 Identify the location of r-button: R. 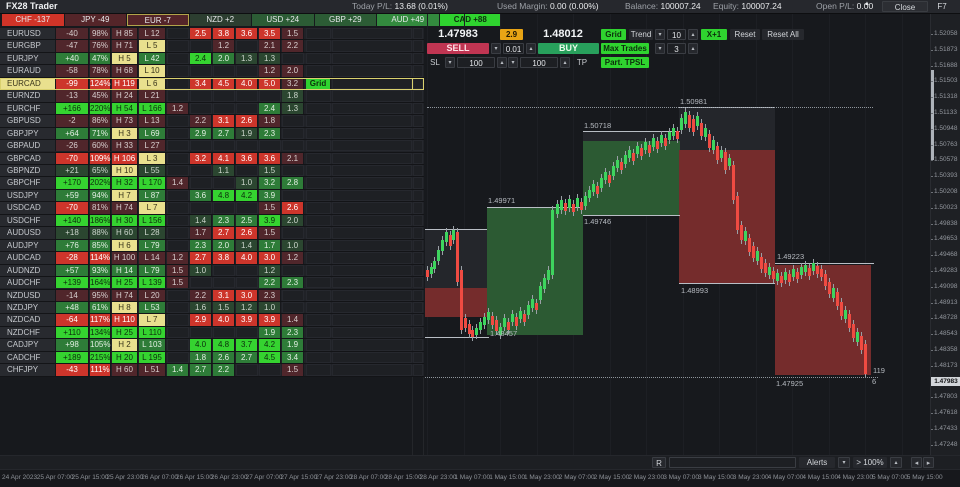
(659, 462).